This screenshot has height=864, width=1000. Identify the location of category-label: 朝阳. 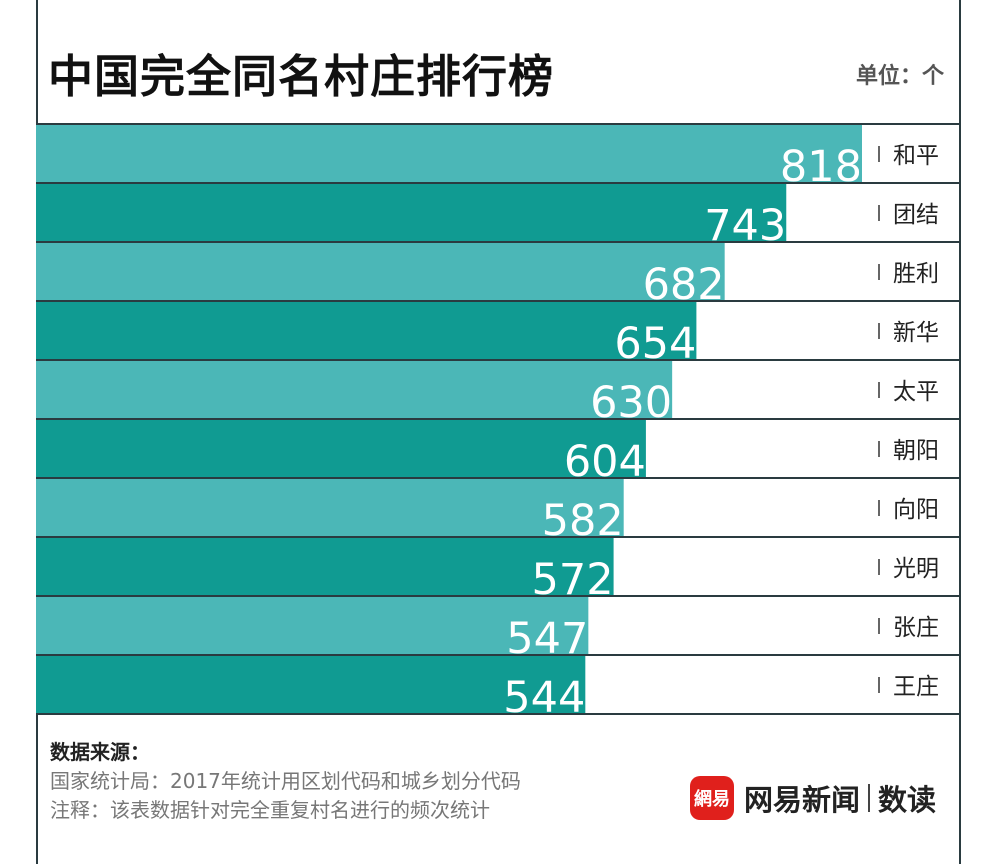
(916, 451).